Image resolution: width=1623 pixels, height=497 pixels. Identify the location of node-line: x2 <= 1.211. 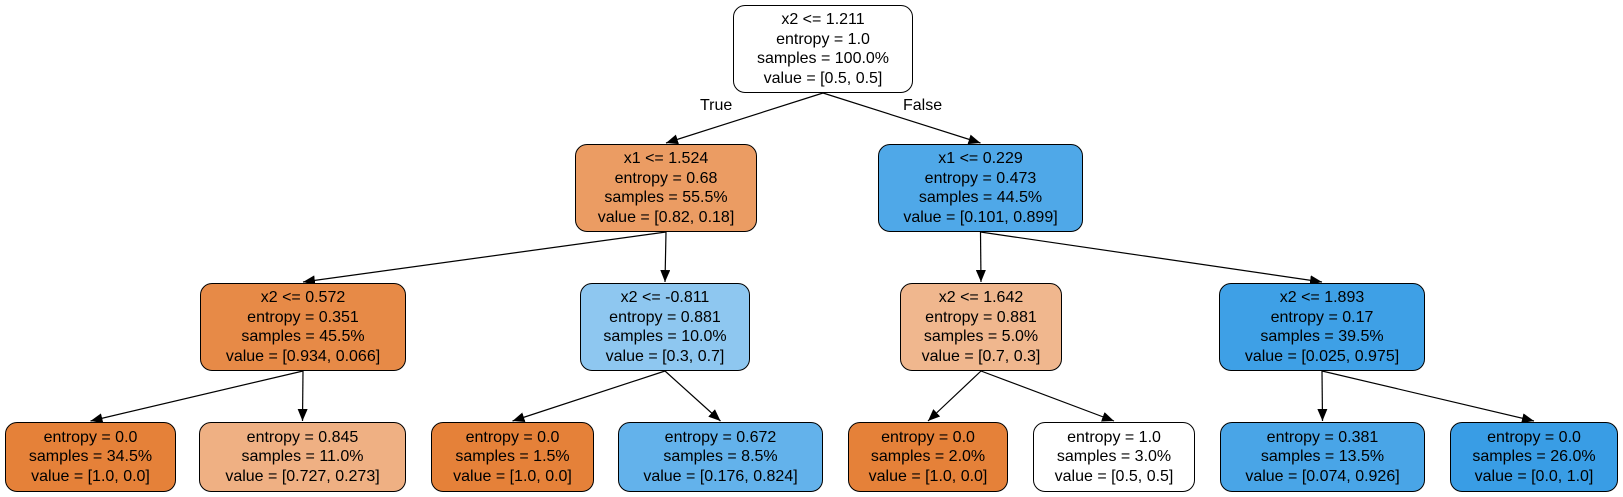
(823, 19).